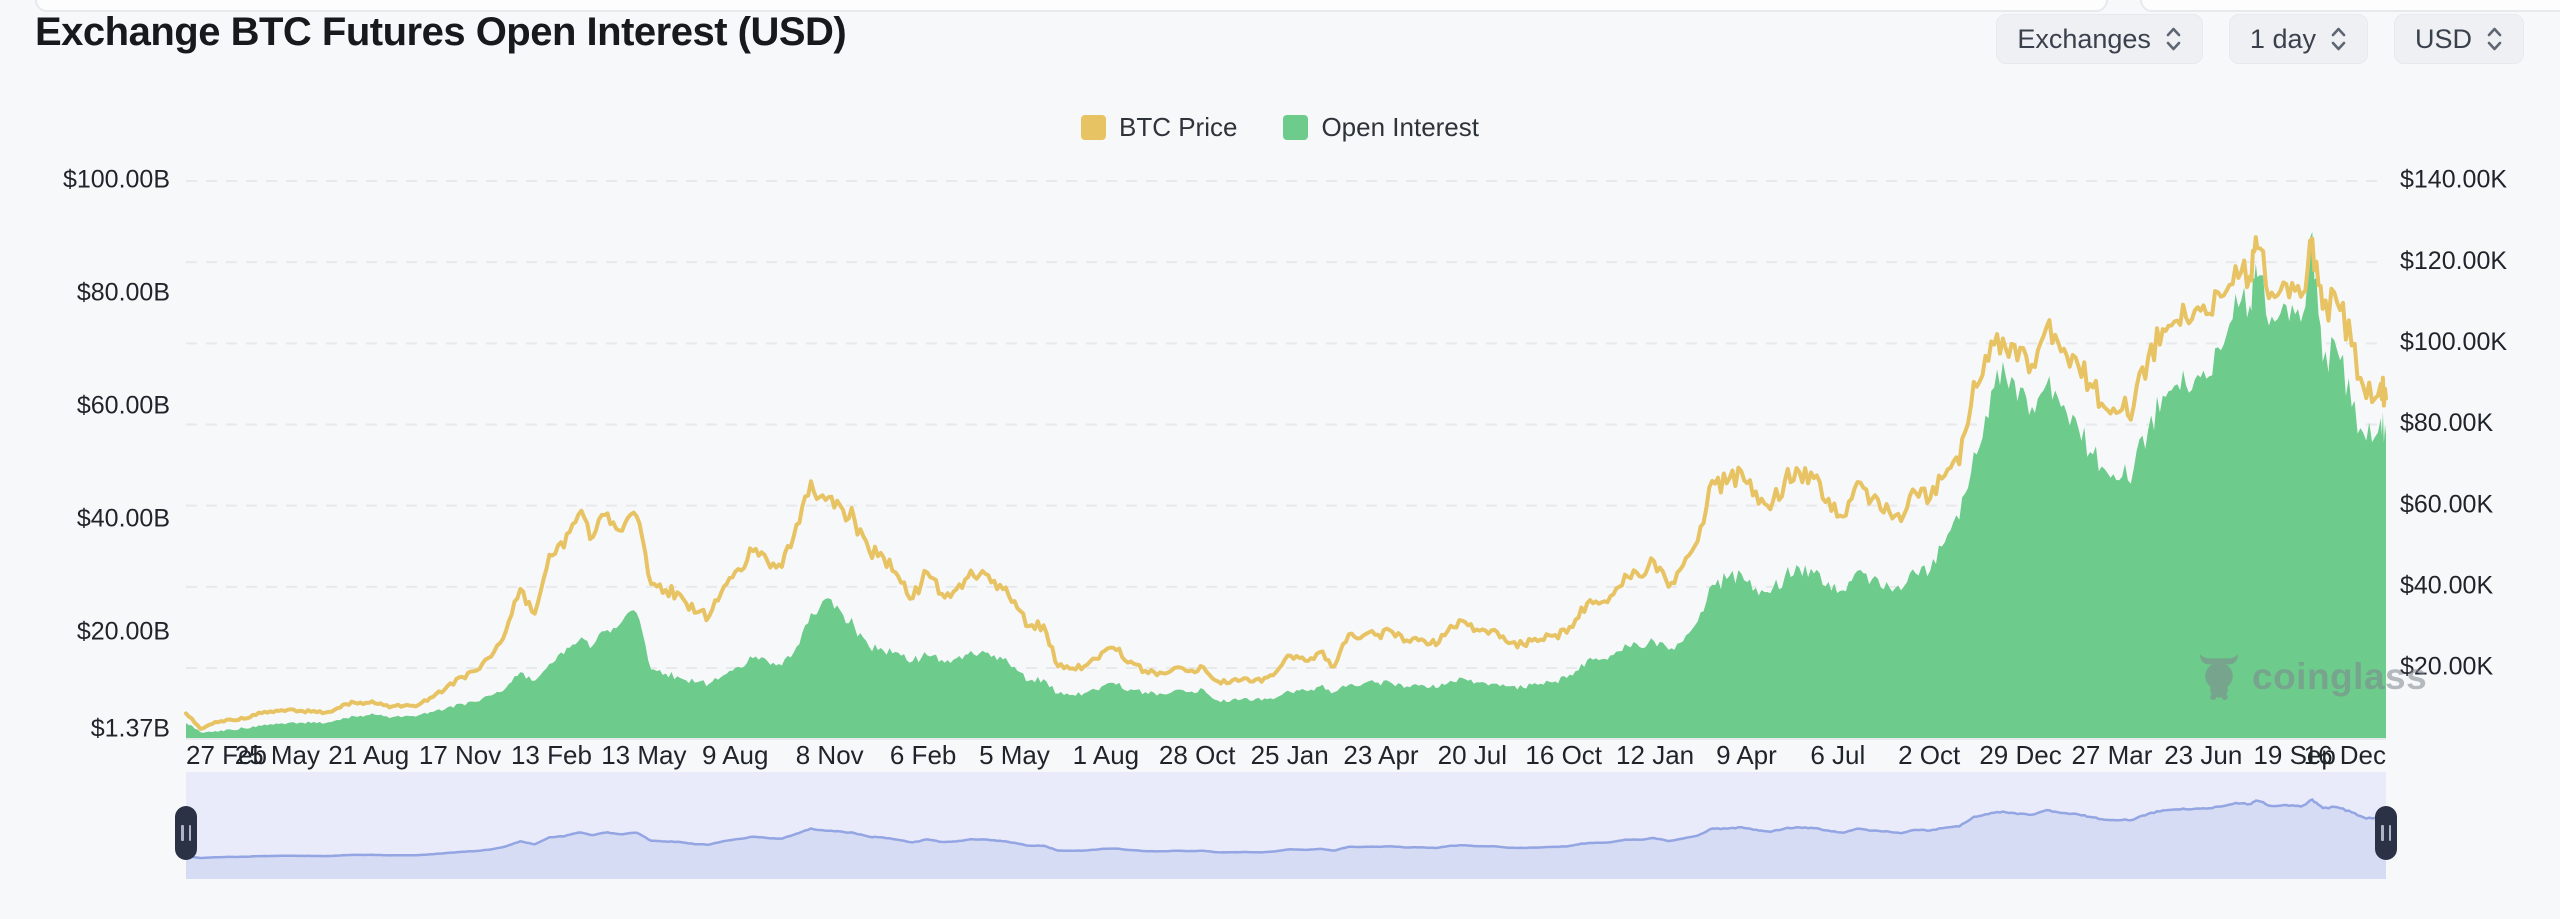 The width and height of the screenshot is (2560, 919). I want to click on svg-text: $100.00B, so click(116, 180).